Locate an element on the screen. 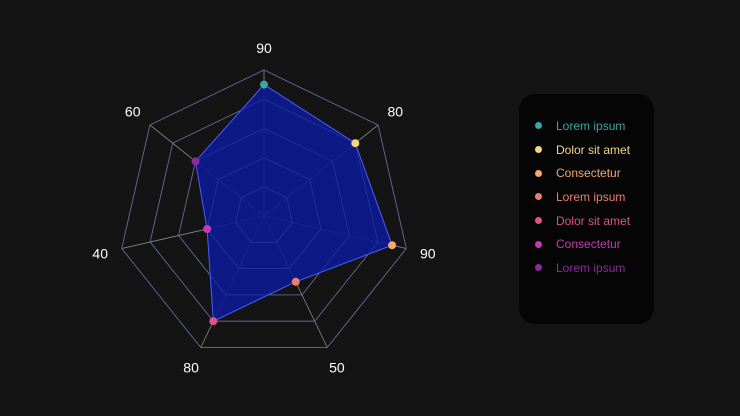 The width and height of the screenshot is (740, 416). radar-axis-label: 40 is located at coordinates (100, 253).